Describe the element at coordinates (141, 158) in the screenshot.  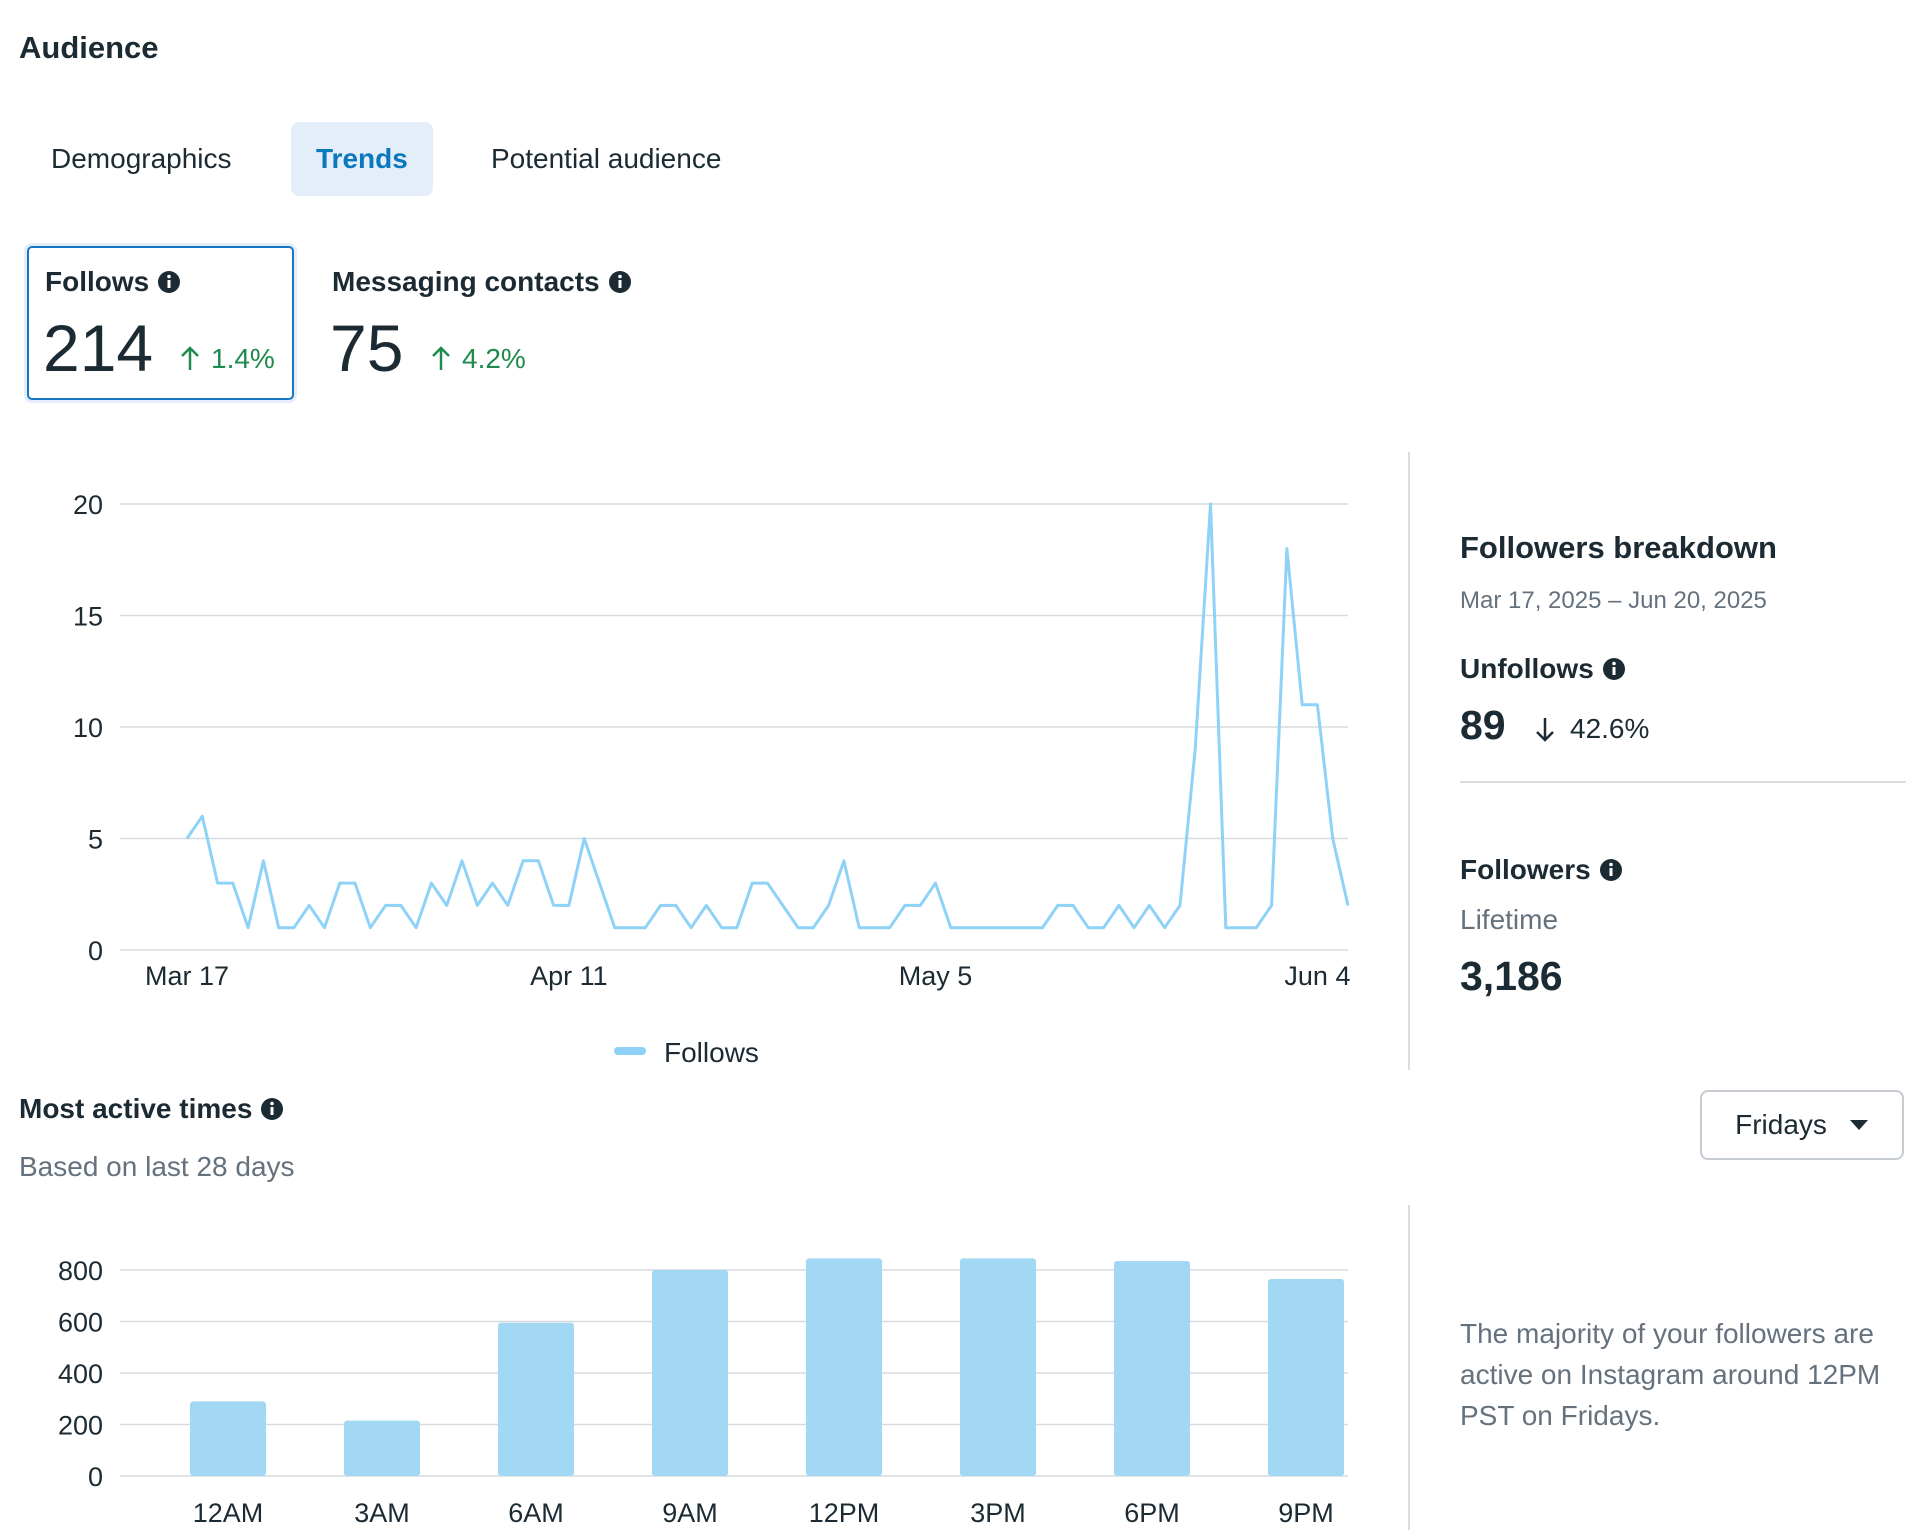
I see `tab-demographics: Demographics` at that location.